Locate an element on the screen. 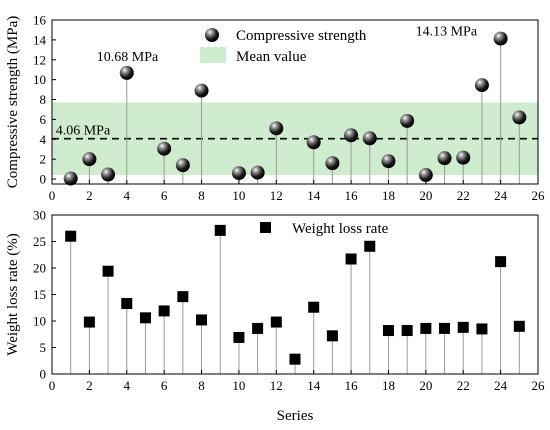 The width and height of the screenshot is (550, 430). top-y-tick-label: 6 is located at coordinates (43, 119).